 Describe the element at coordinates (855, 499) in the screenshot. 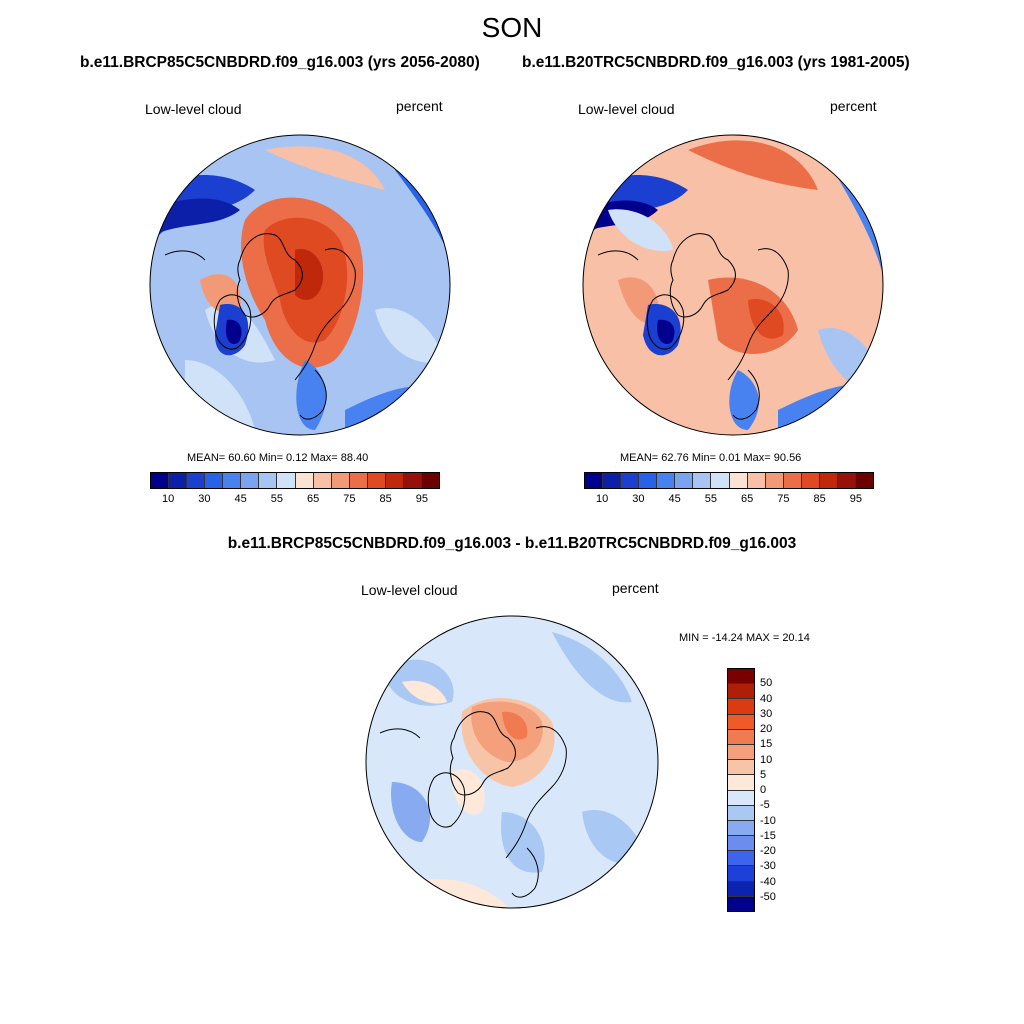

I see `panel2-colorbar-tick-label: 95` at that location.